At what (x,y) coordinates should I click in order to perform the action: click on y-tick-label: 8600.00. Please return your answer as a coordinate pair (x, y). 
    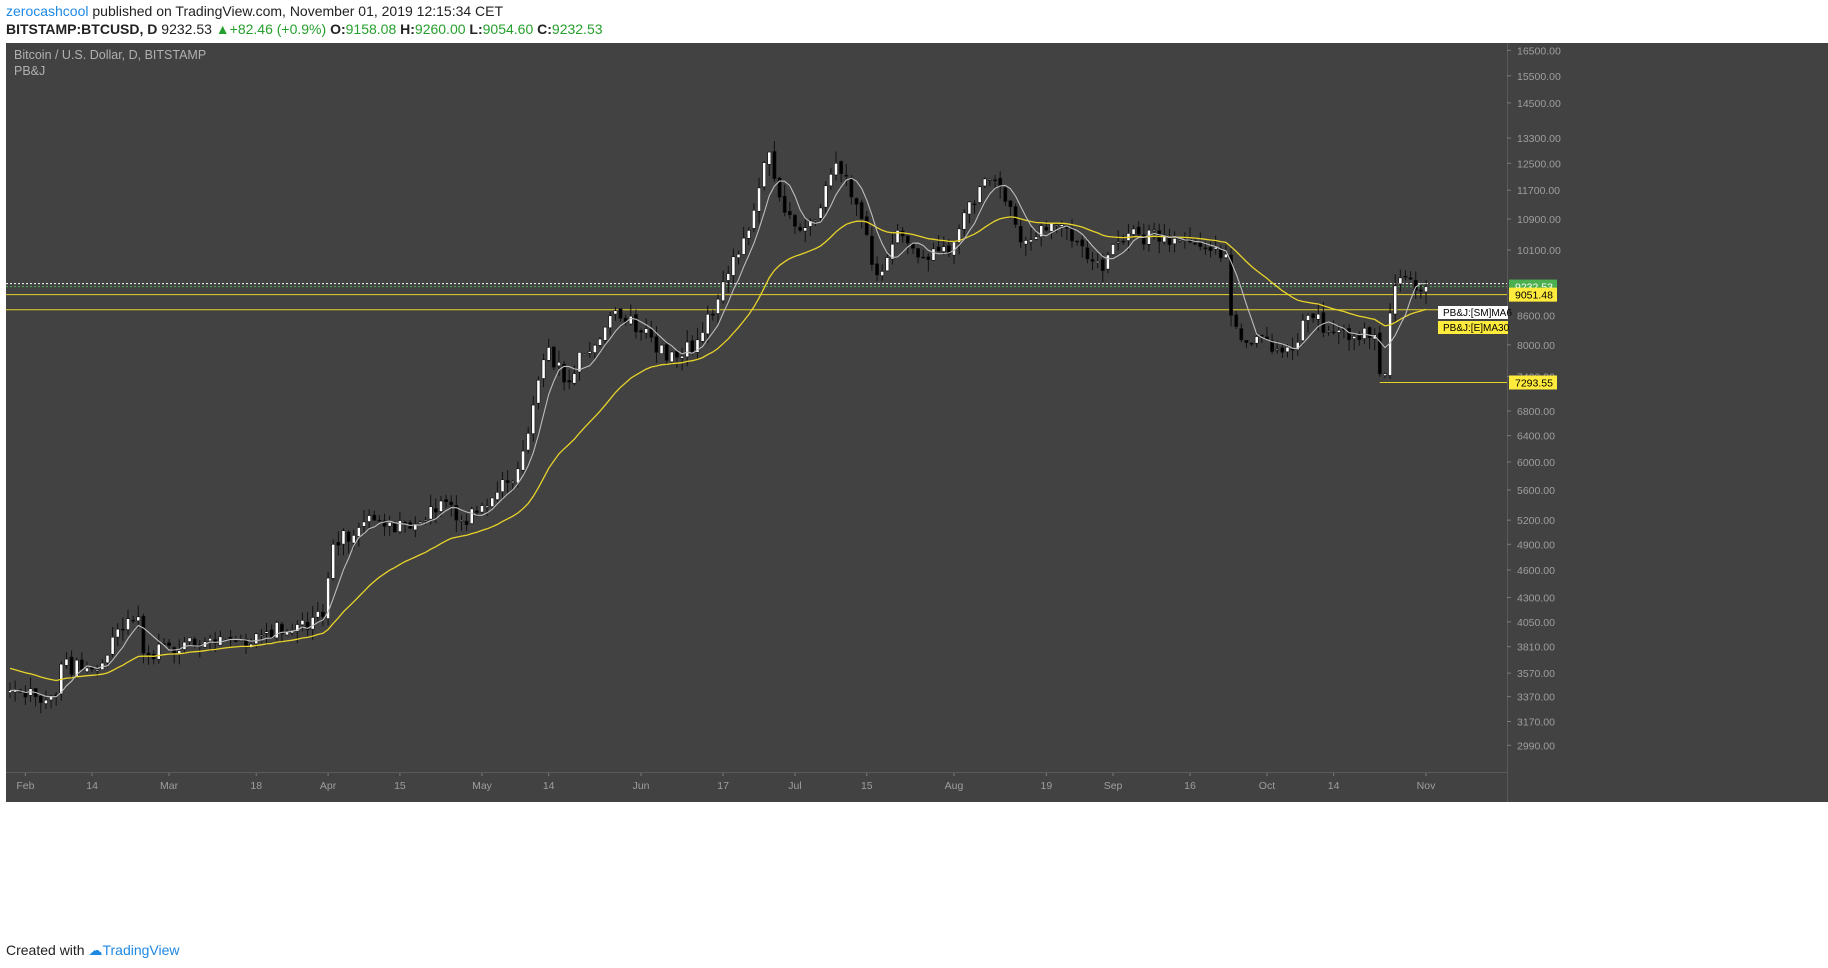
    Looking at the image, I should click on (1536, 316).